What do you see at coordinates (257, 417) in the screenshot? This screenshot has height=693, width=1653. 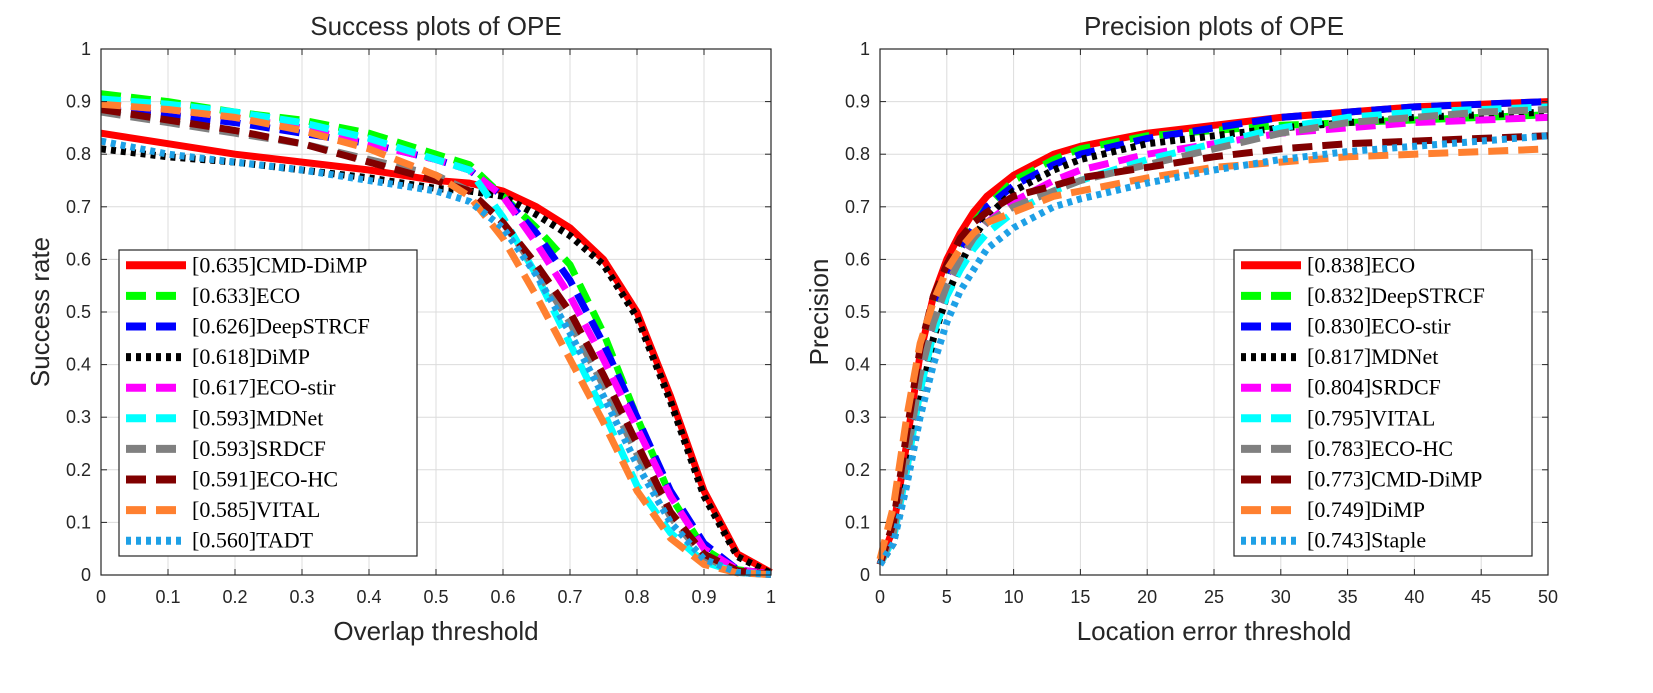 I see `legend-label-5: [0.593]MDNet` at bounding box center [257, 417].